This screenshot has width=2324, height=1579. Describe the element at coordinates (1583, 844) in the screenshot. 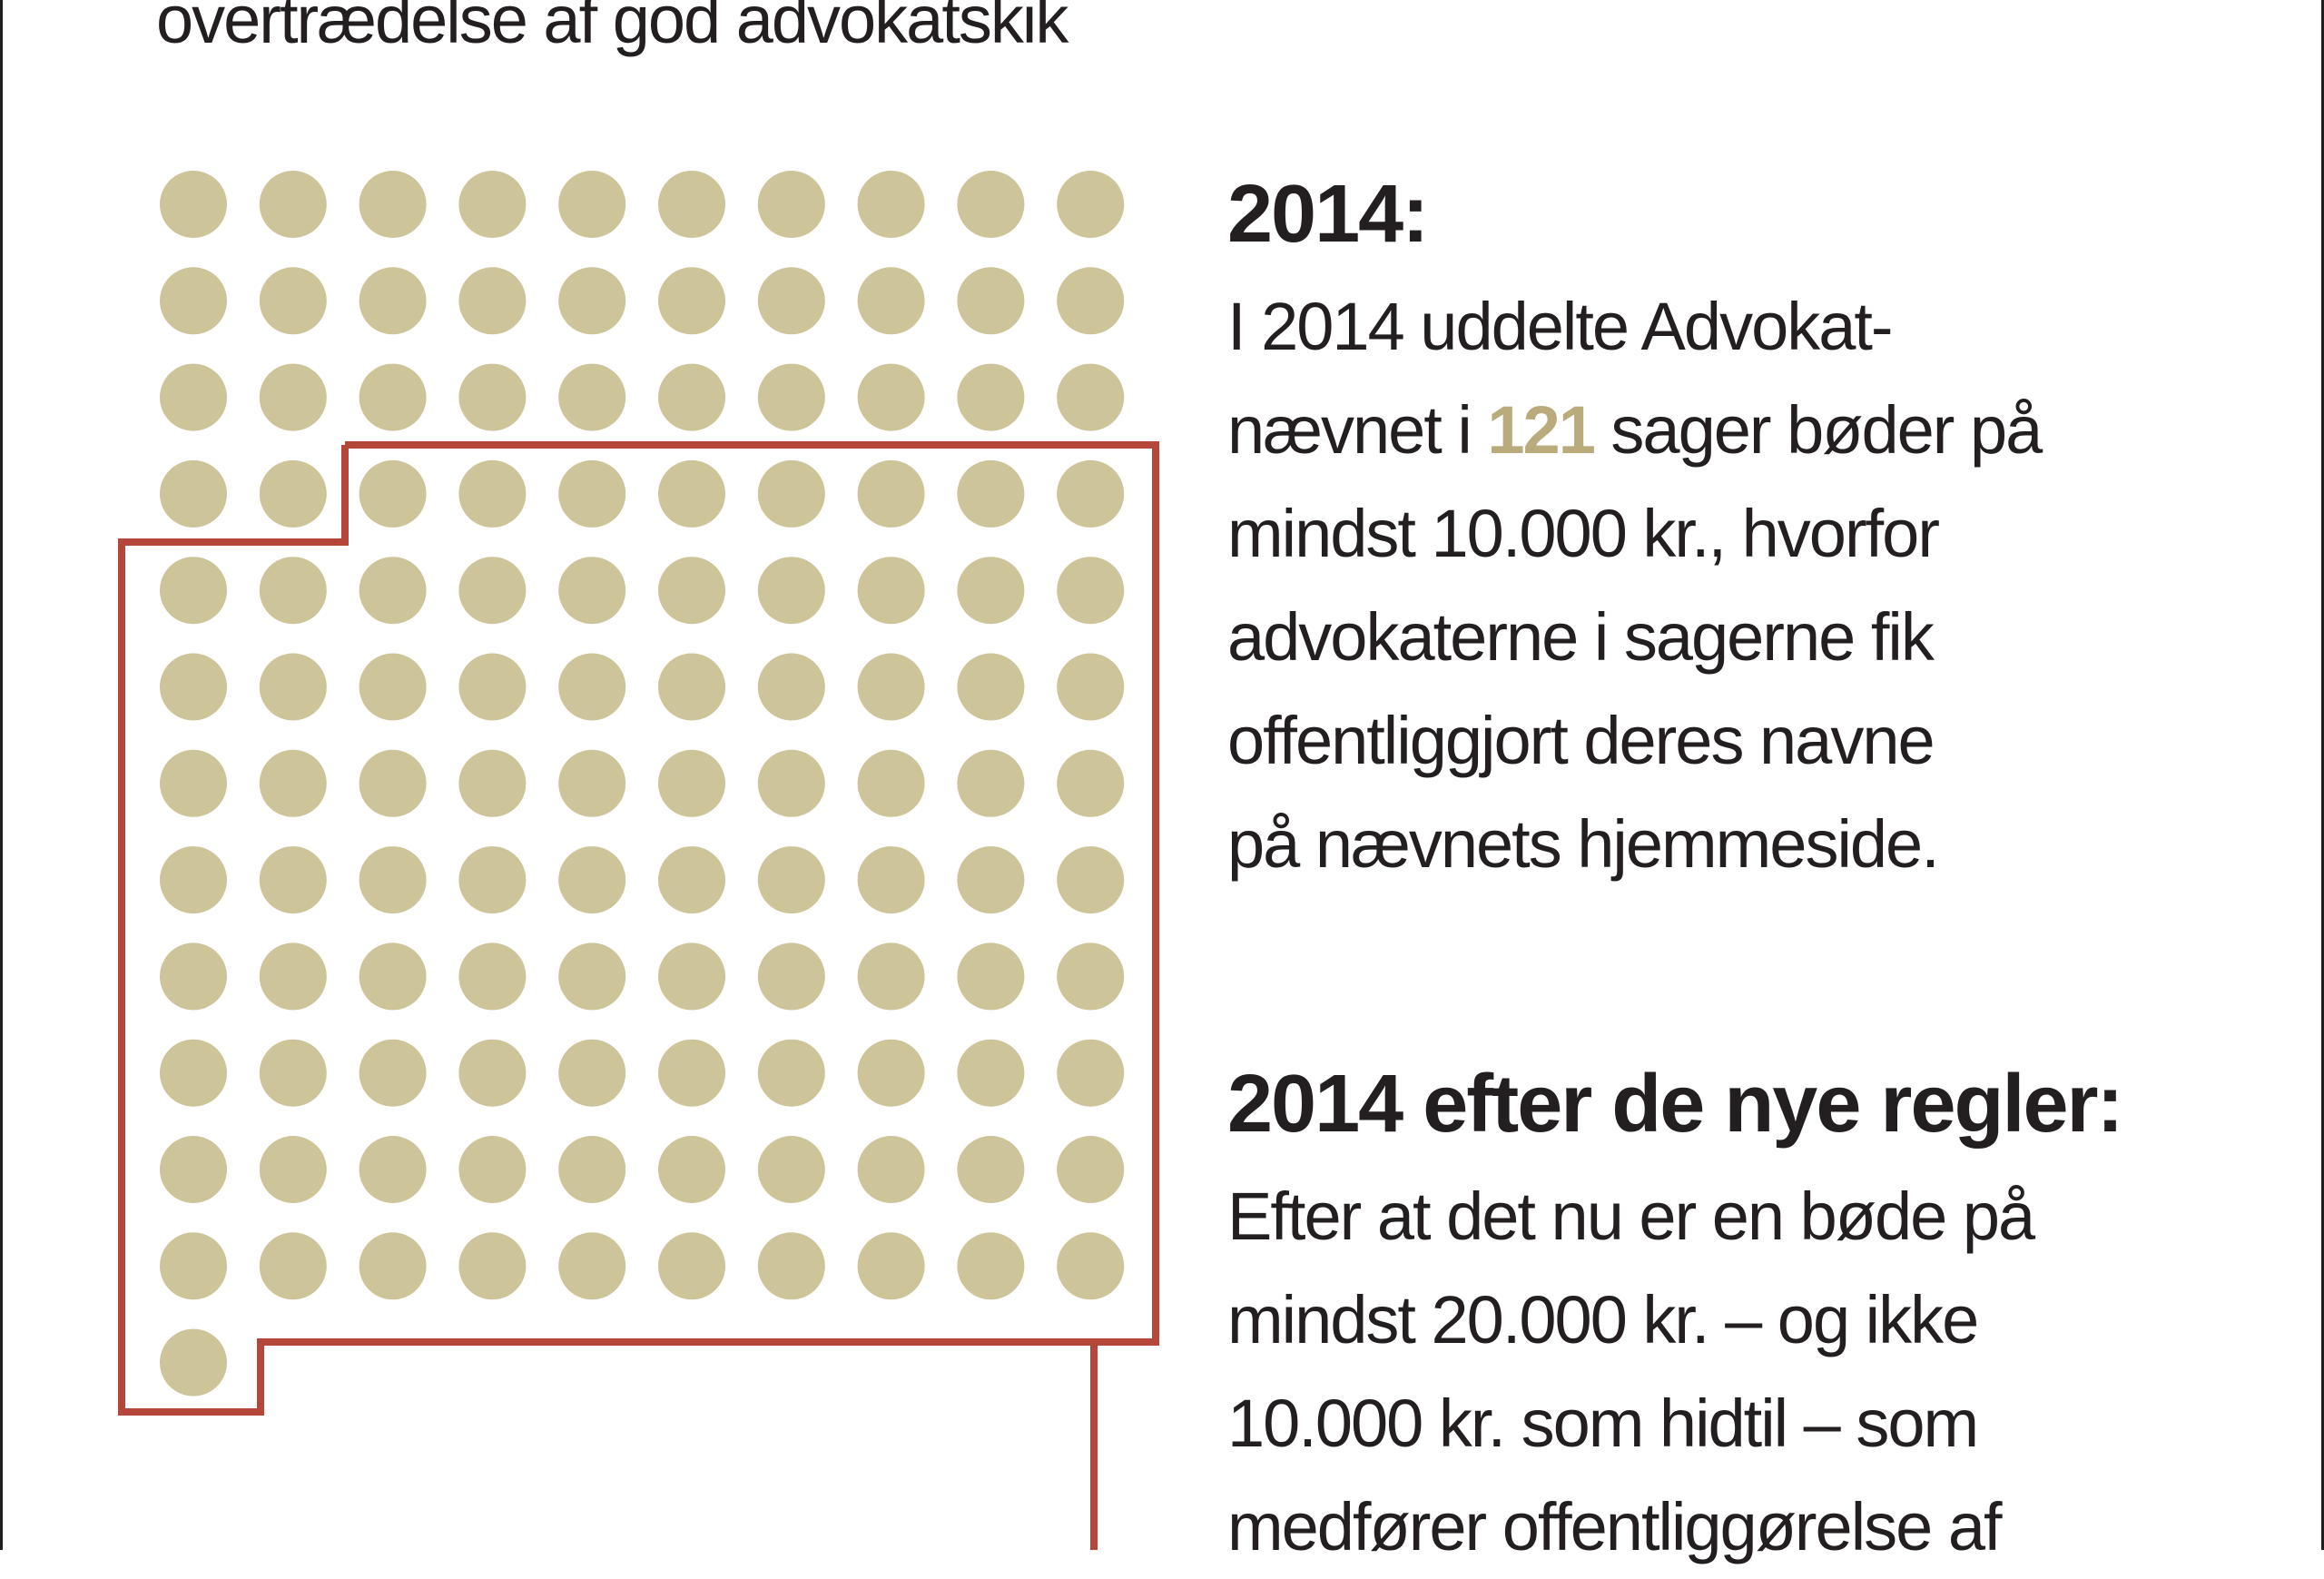

I see `body-2014-line-6: på nævnets hjemmeside.` at that location.